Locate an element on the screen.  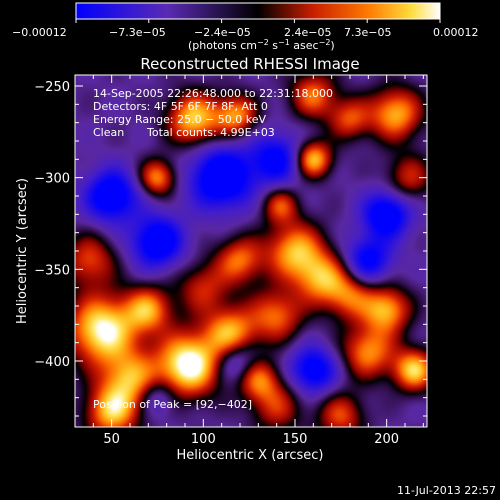
colorbar is located at coordinates (258, 11).